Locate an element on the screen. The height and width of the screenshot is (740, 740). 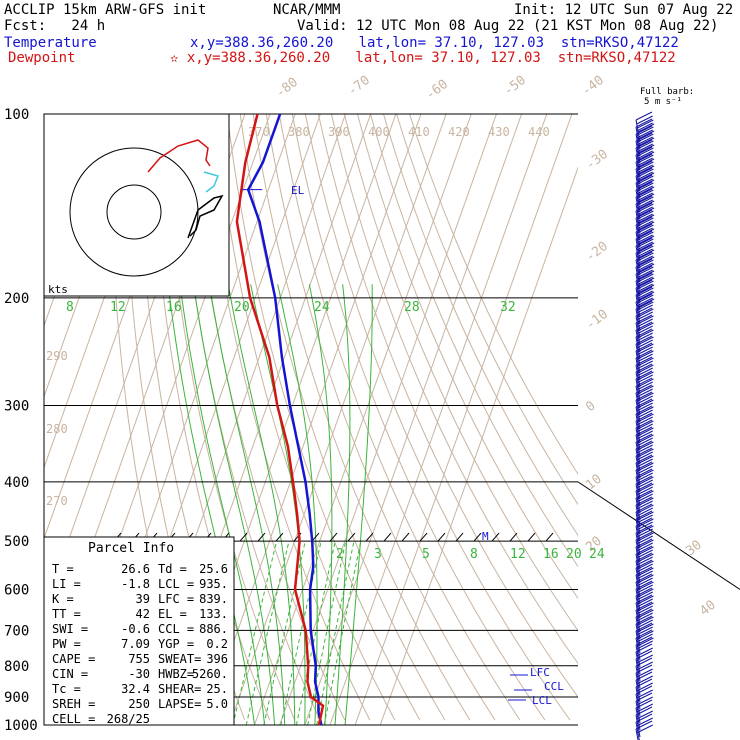
isotherm-label: -50 is located at coordinates (515, 86).